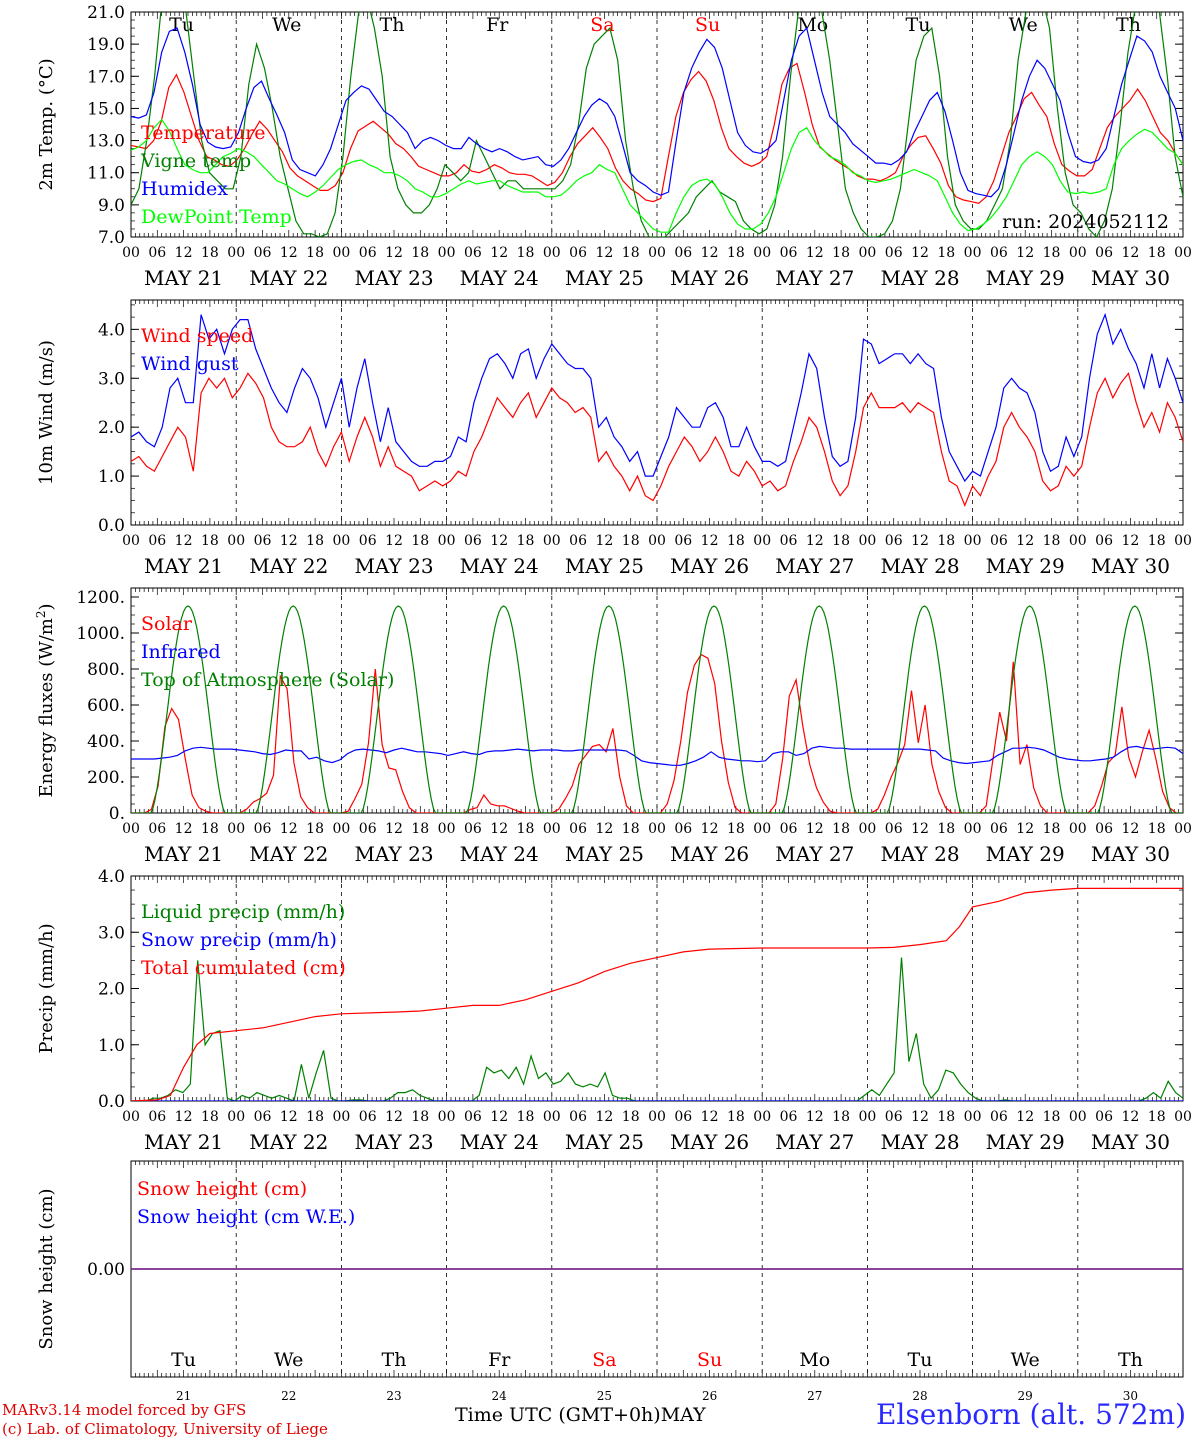  I want to click on y-tick-label: 15.0, so click(106, 109).